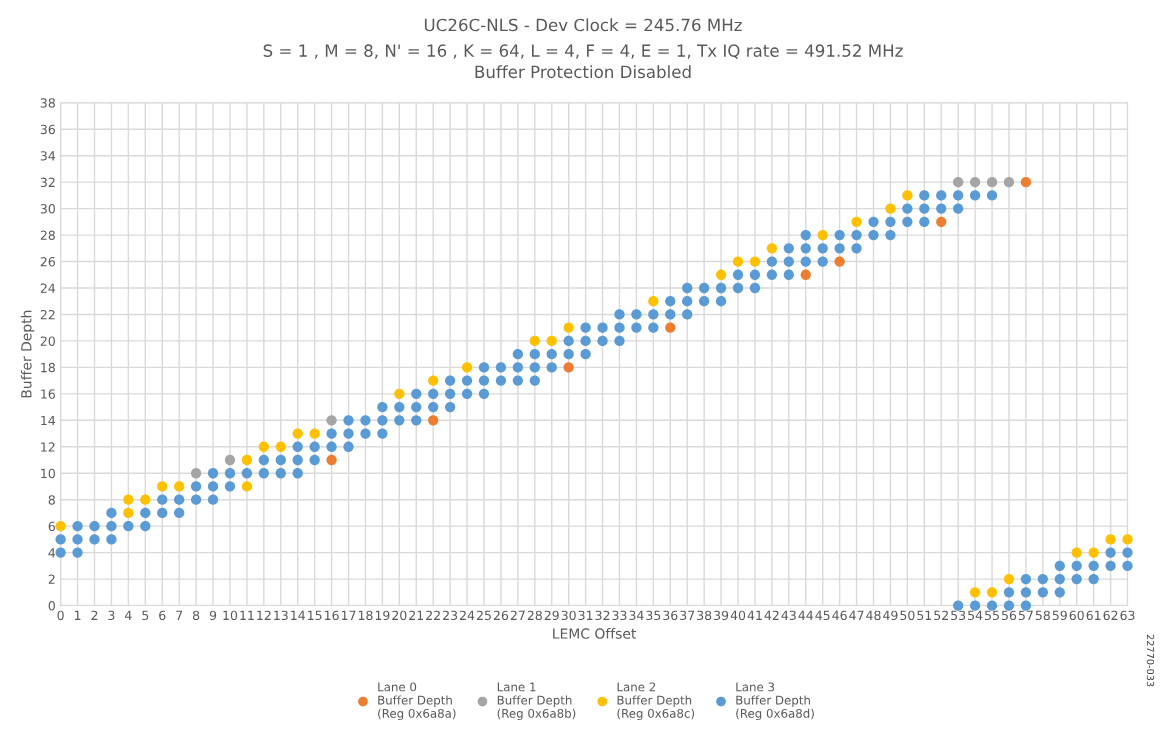  What do you see at coordinates (416, 615) in the screenshot?
I see `x-tick-label: 21` at bounding box center [416, 615].